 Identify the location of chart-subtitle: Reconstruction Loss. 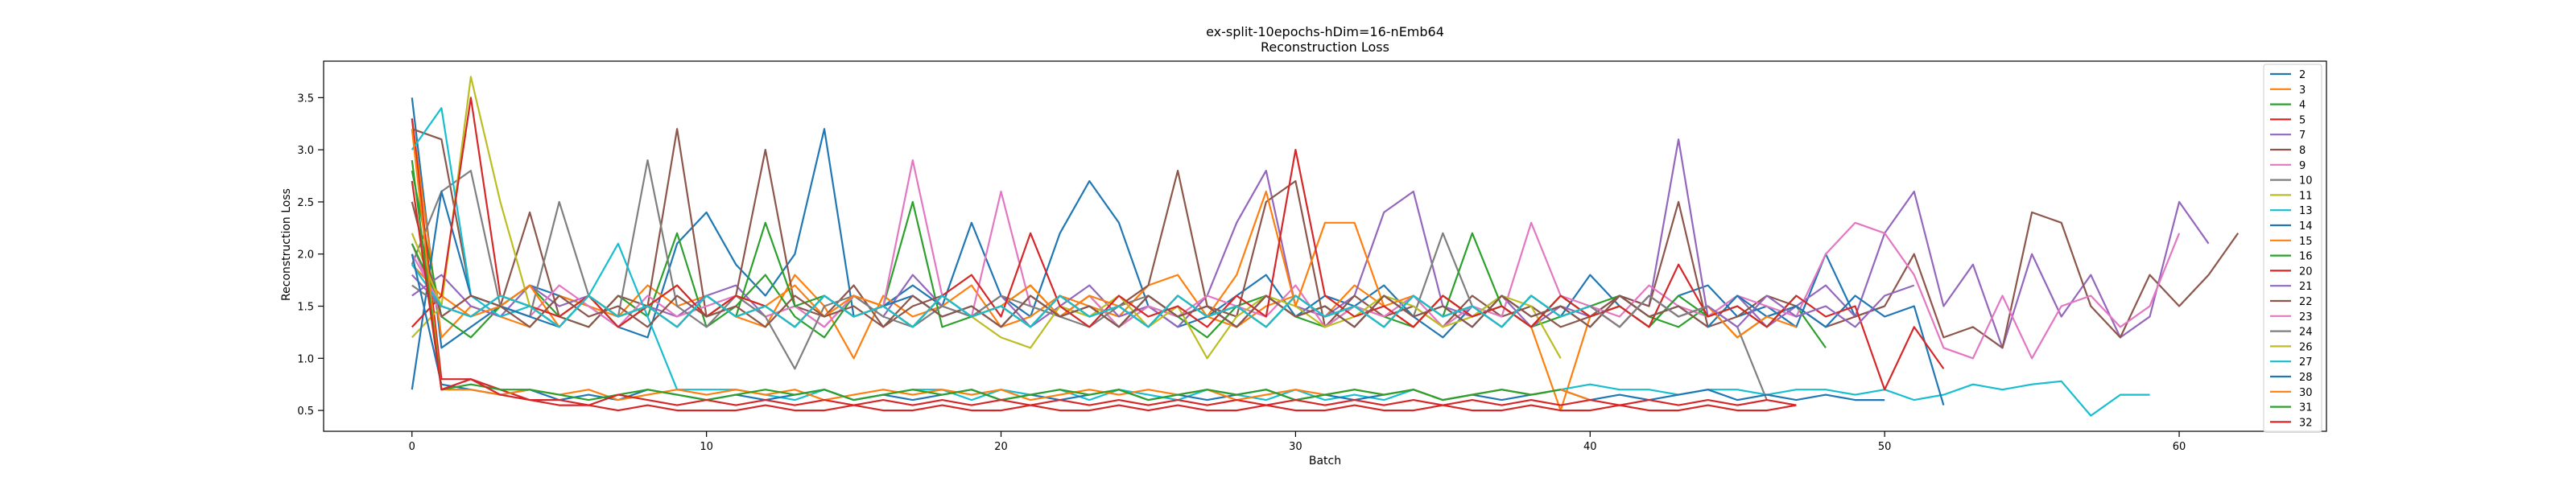
(1325, 47).